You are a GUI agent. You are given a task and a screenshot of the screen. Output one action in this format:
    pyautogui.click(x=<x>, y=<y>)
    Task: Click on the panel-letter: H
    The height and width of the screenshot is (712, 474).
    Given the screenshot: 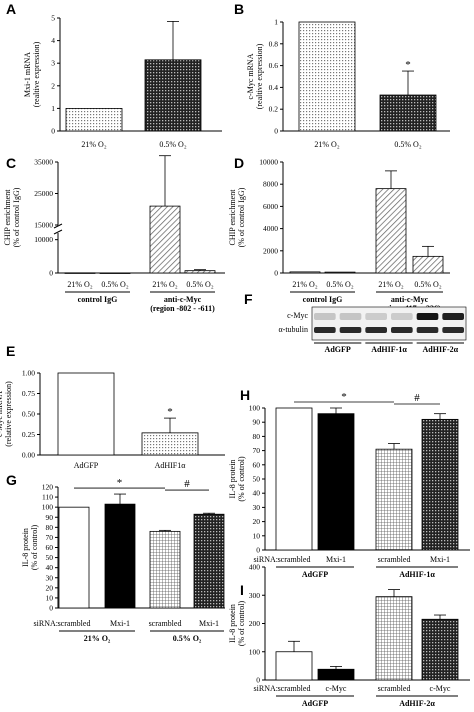 What is the action you would take?
    pyautogui.click(x=245, y=395)
    